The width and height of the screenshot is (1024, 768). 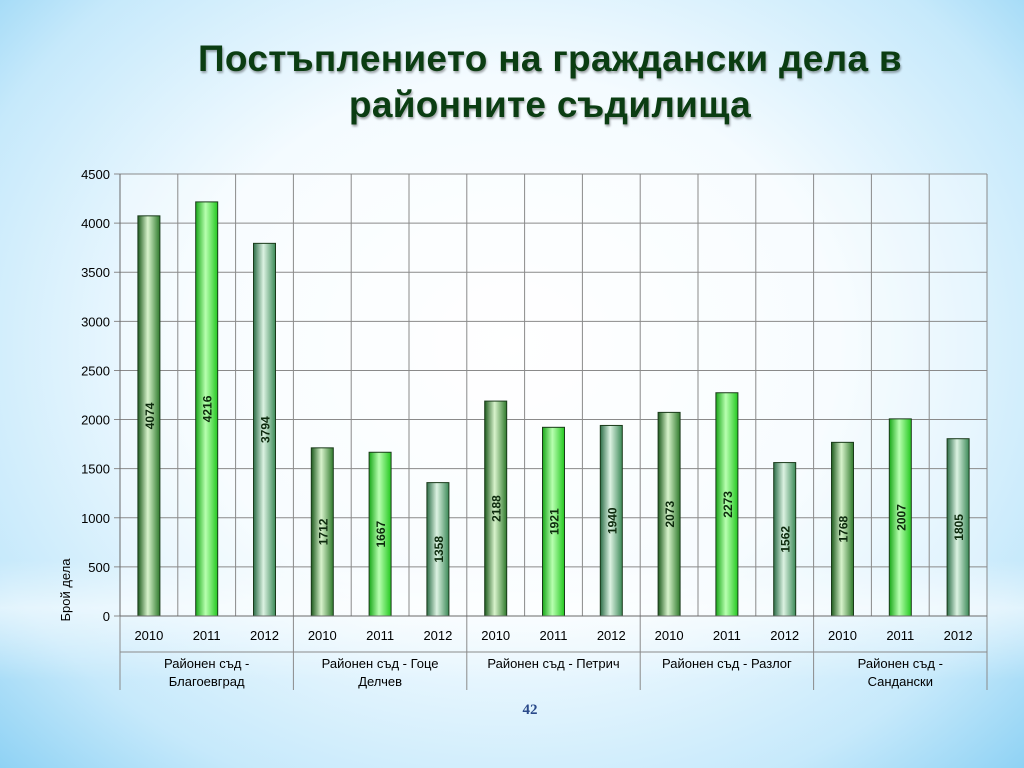 What do you see at coordinates (380, 681) in the screenshot?
I see `x-group-label: Делчев` at bounding box center [380, 681].